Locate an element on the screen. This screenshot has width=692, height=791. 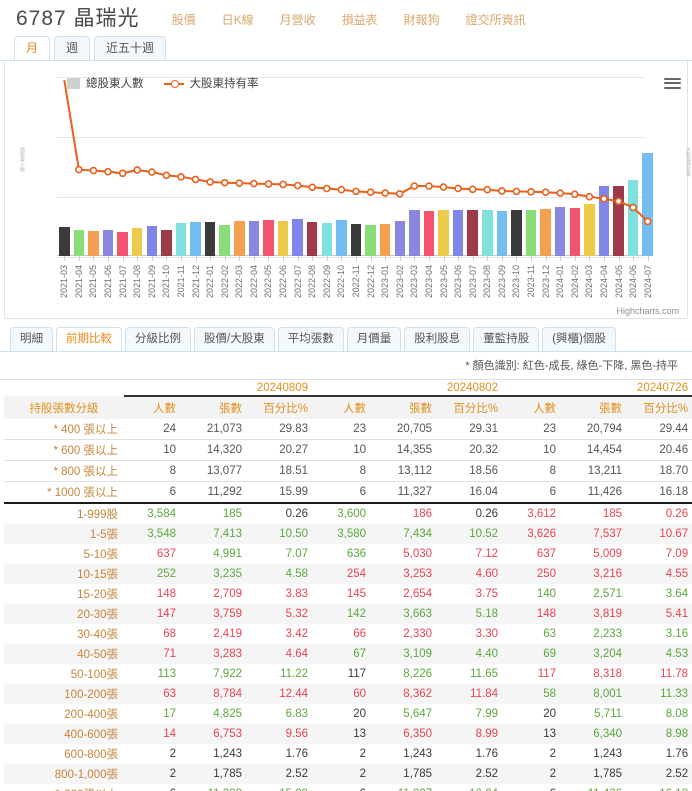
table-cell: 8 is located at coordinates (343, 471).